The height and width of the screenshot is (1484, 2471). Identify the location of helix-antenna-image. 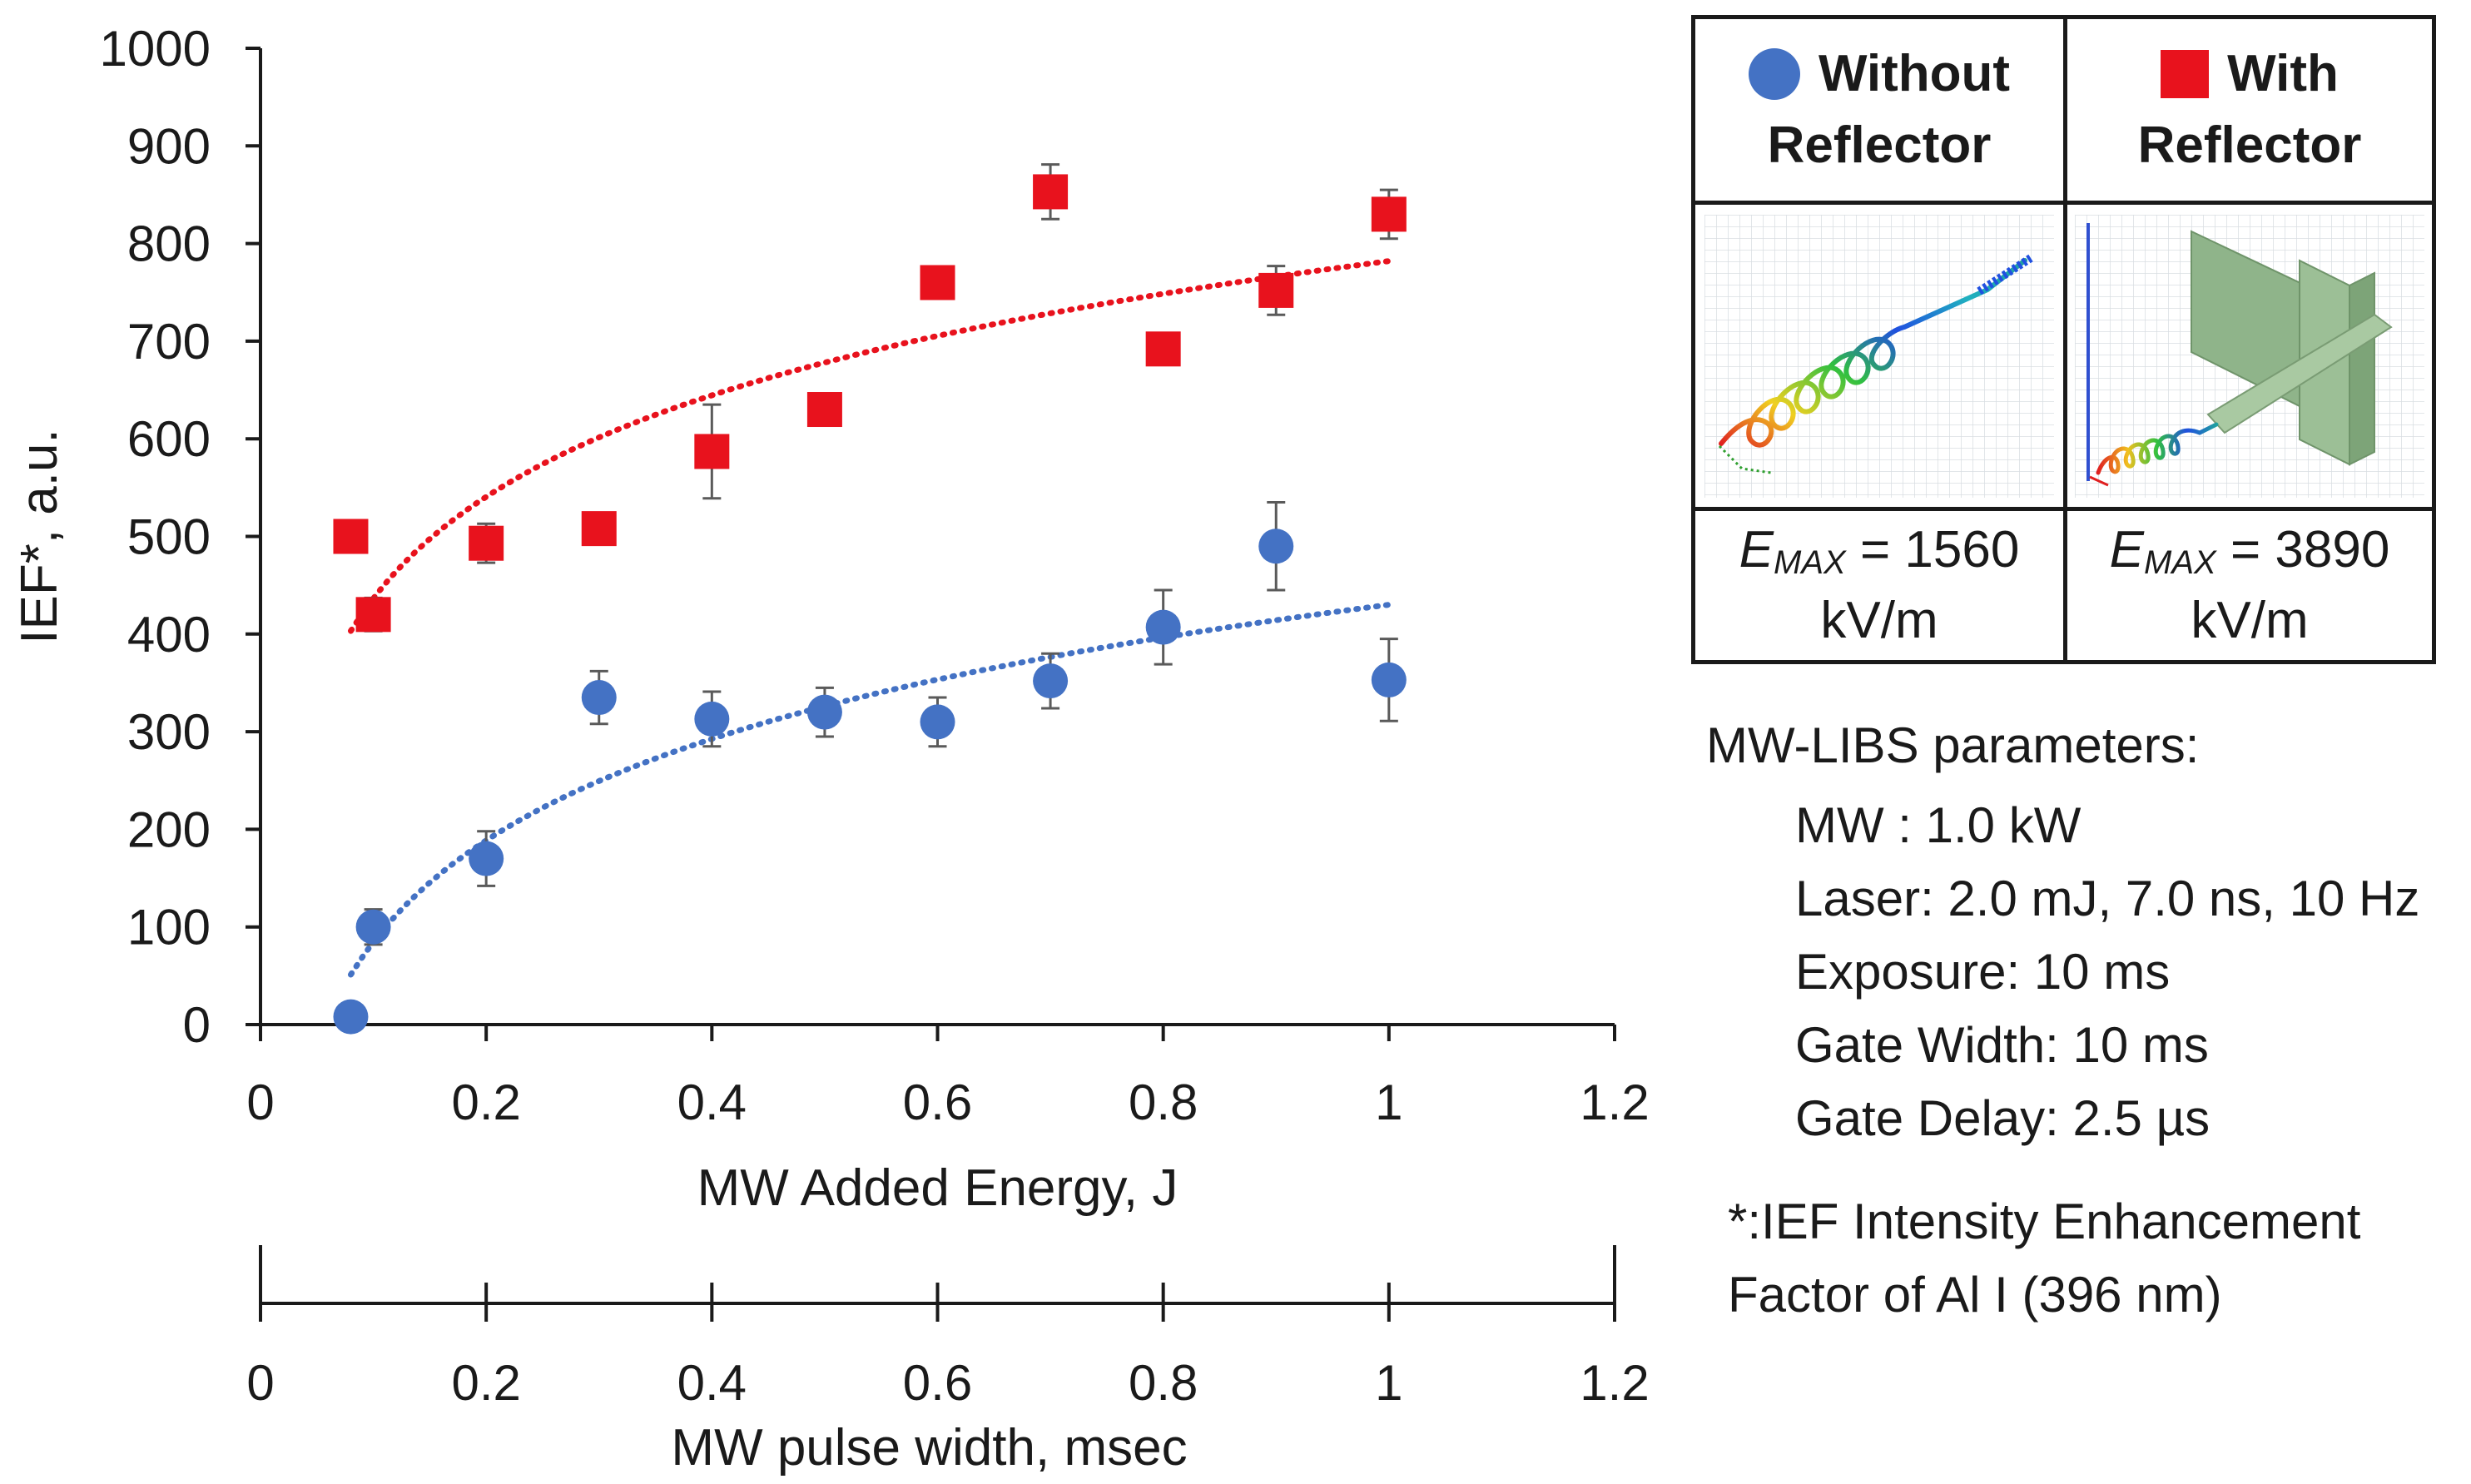
(1879, 356).